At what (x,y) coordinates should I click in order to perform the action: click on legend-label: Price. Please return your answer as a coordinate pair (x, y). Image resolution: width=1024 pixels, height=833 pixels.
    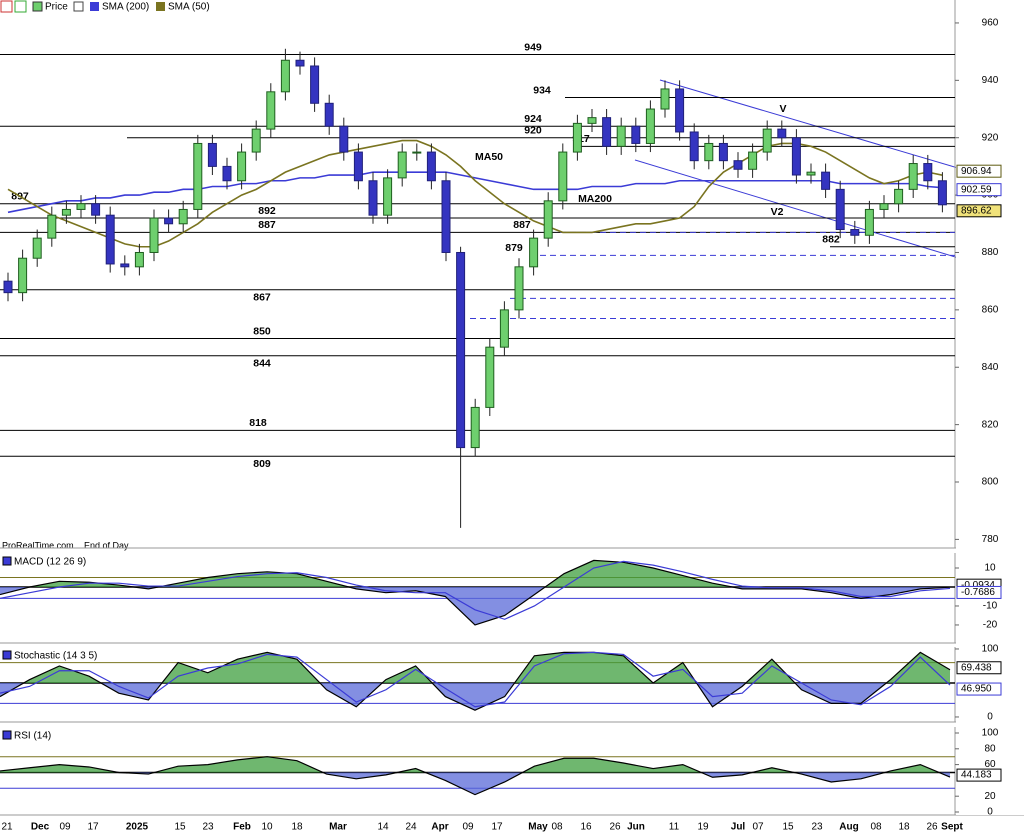
    Looking at the image, I should click on (56, 7).